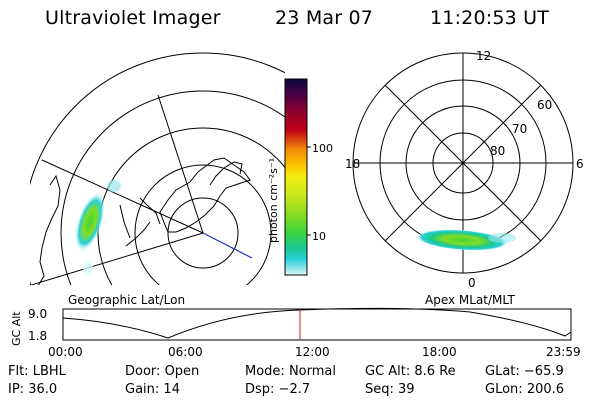  I want to click on mlat-label-80: 80, so click(497, 151).